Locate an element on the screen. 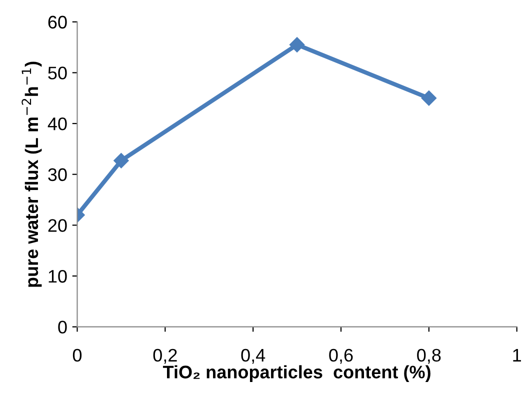  x-axis-title: TiO₂ nanoparticles content (%) is located at coordinates (296, 373).